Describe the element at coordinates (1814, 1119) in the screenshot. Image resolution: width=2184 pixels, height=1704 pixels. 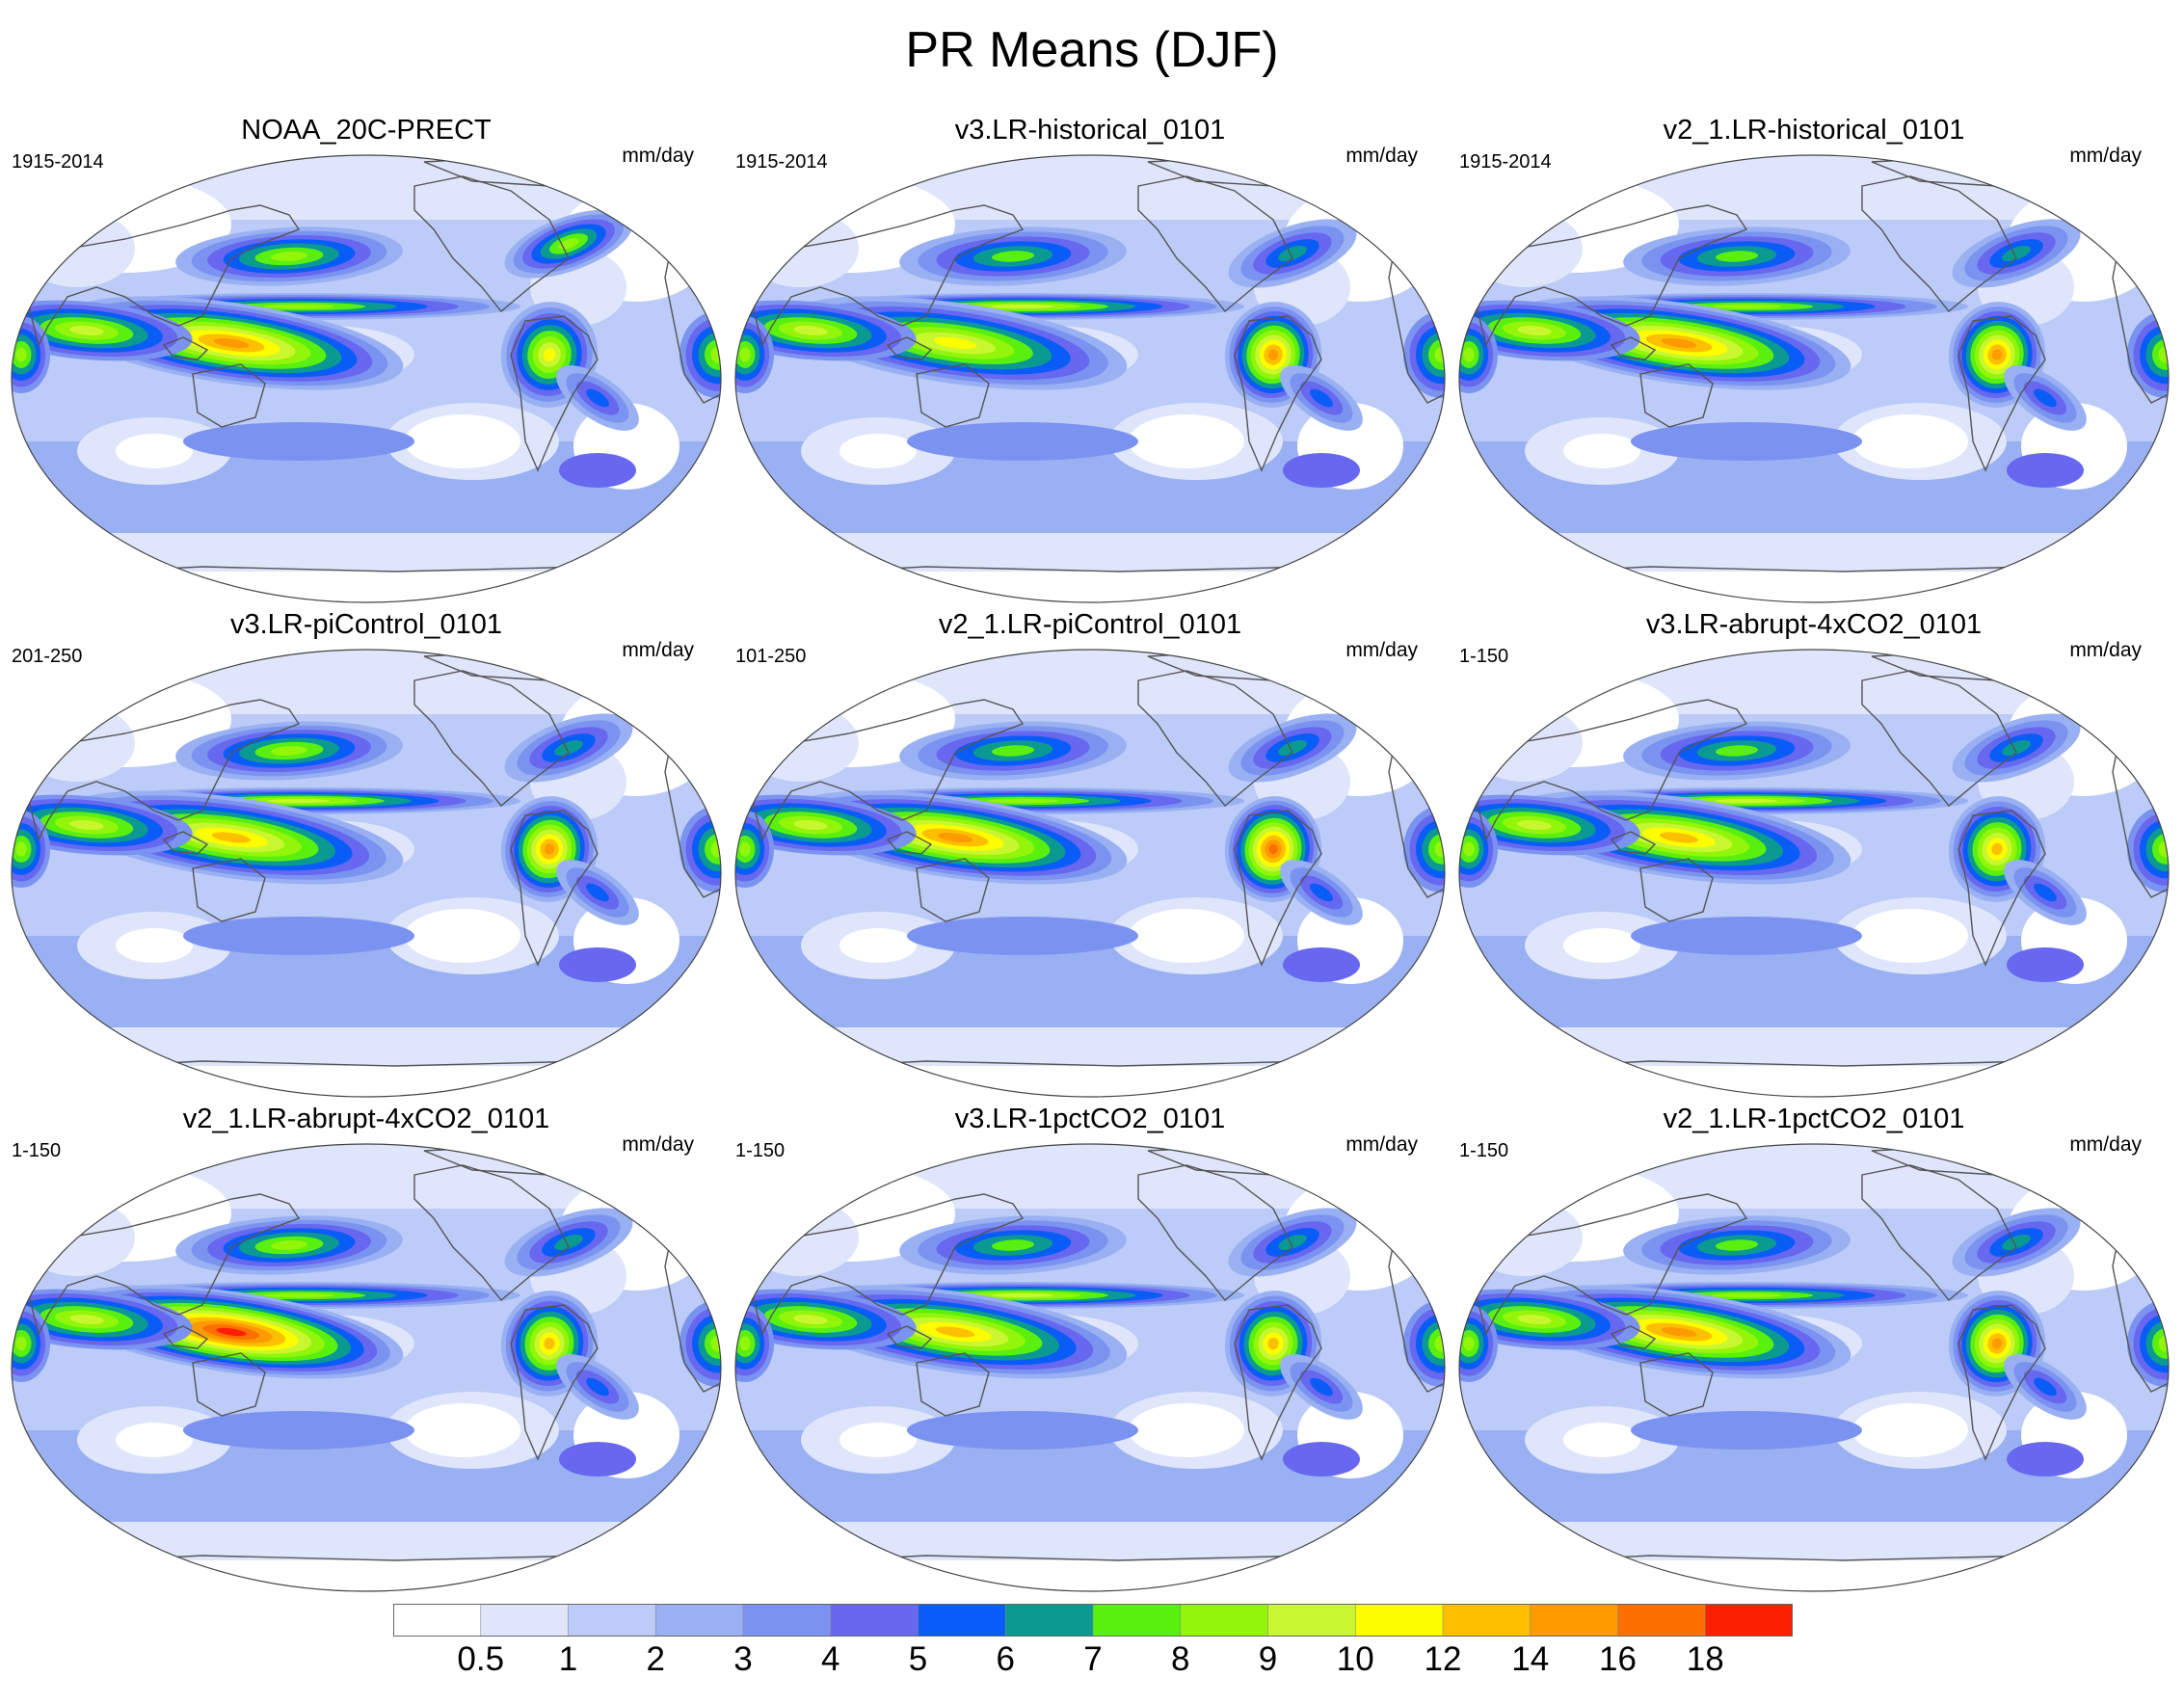
I see `panel-title: v2_1.LR-1pctCO2_0101` at that location.